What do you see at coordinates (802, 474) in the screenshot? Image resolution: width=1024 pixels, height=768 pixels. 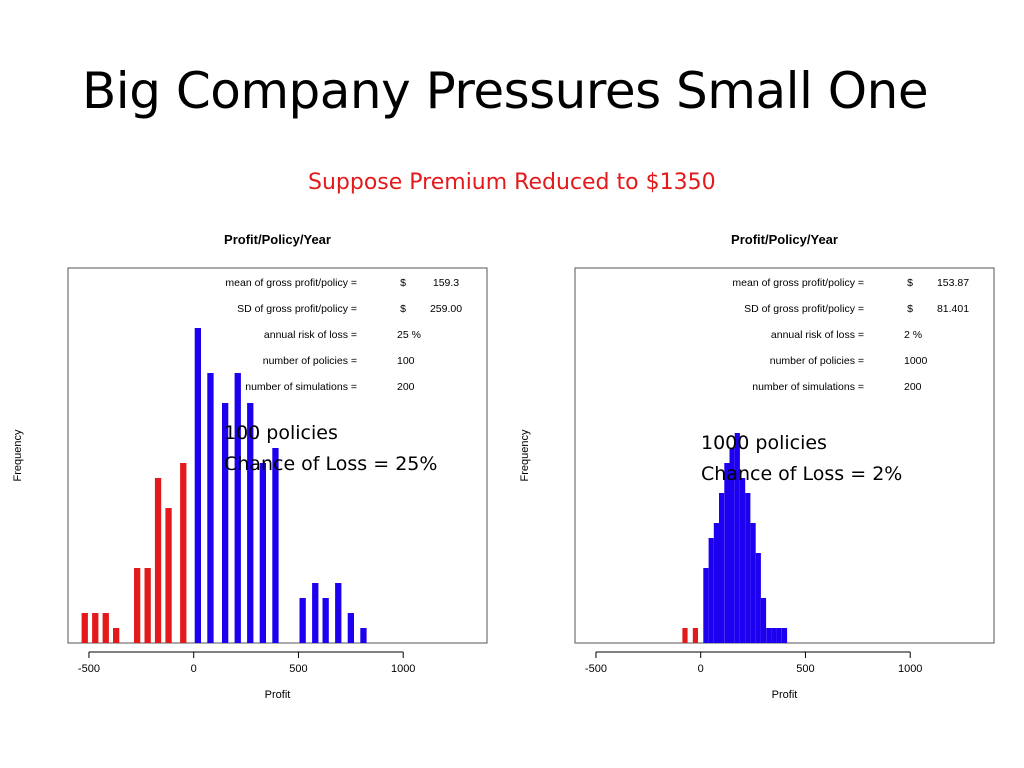 I see `note-line-2: Chance of Loss = 2%` at bounding box center [802, 474].